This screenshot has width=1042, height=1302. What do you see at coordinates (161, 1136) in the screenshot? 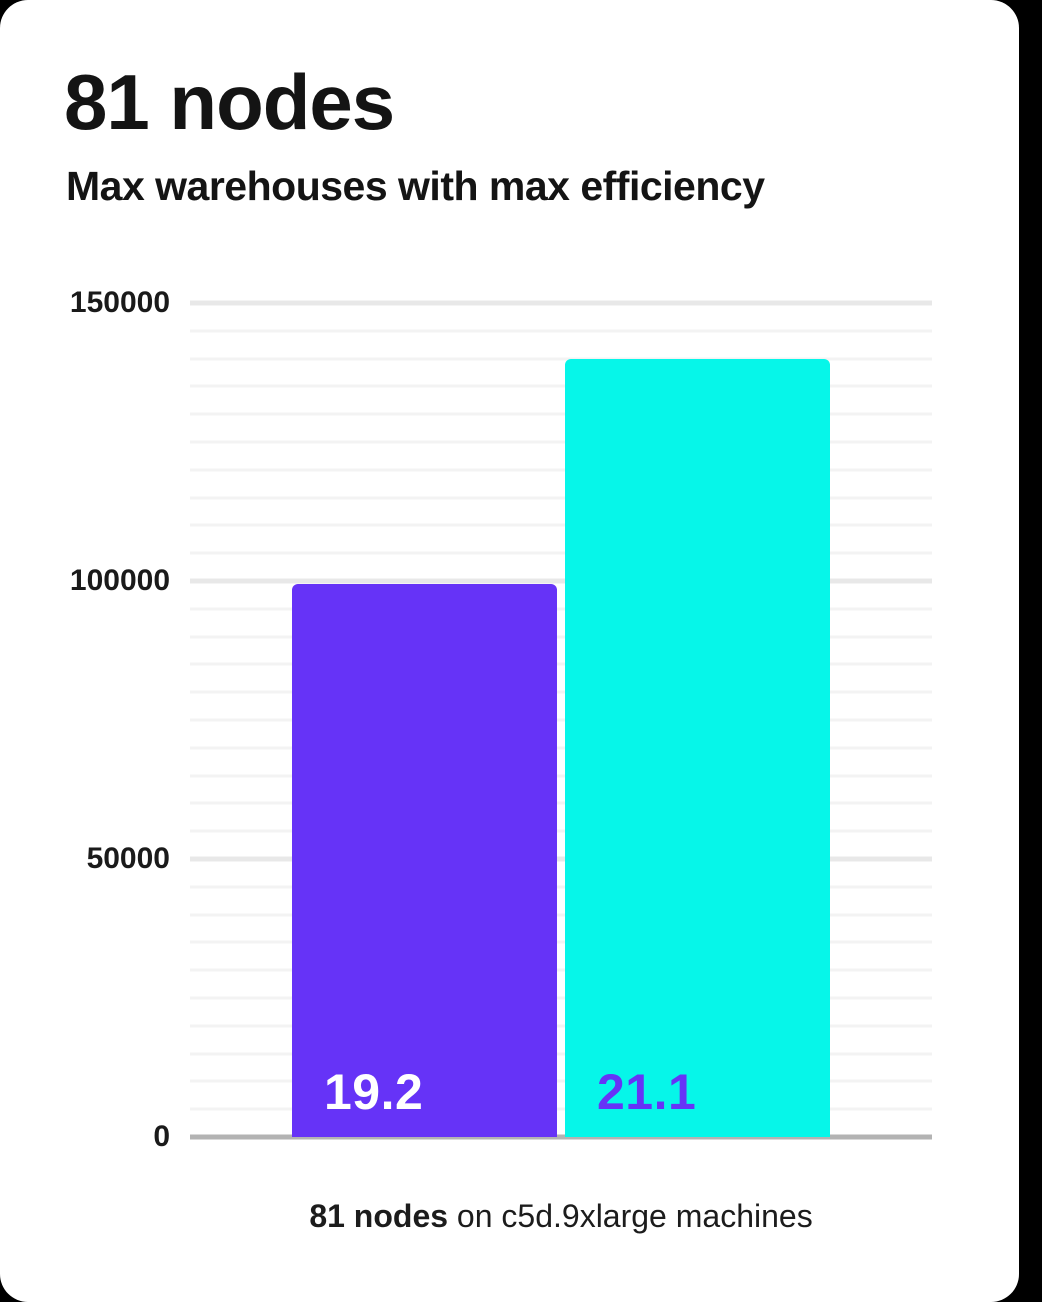
I see `y-tick-label: 0` at bounding box center [161, 1136].